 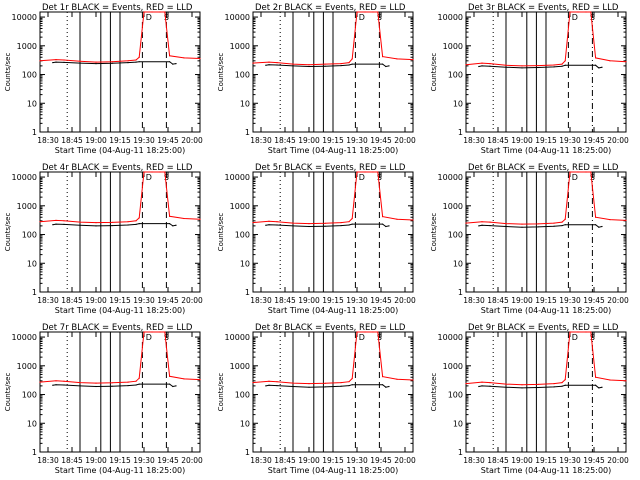 What do you see at coordinates (543, 328) in the screenshot?
I see `panel-title: Det 9r BLACK = Events, RED = LLD` at bounding box center [543, 328].